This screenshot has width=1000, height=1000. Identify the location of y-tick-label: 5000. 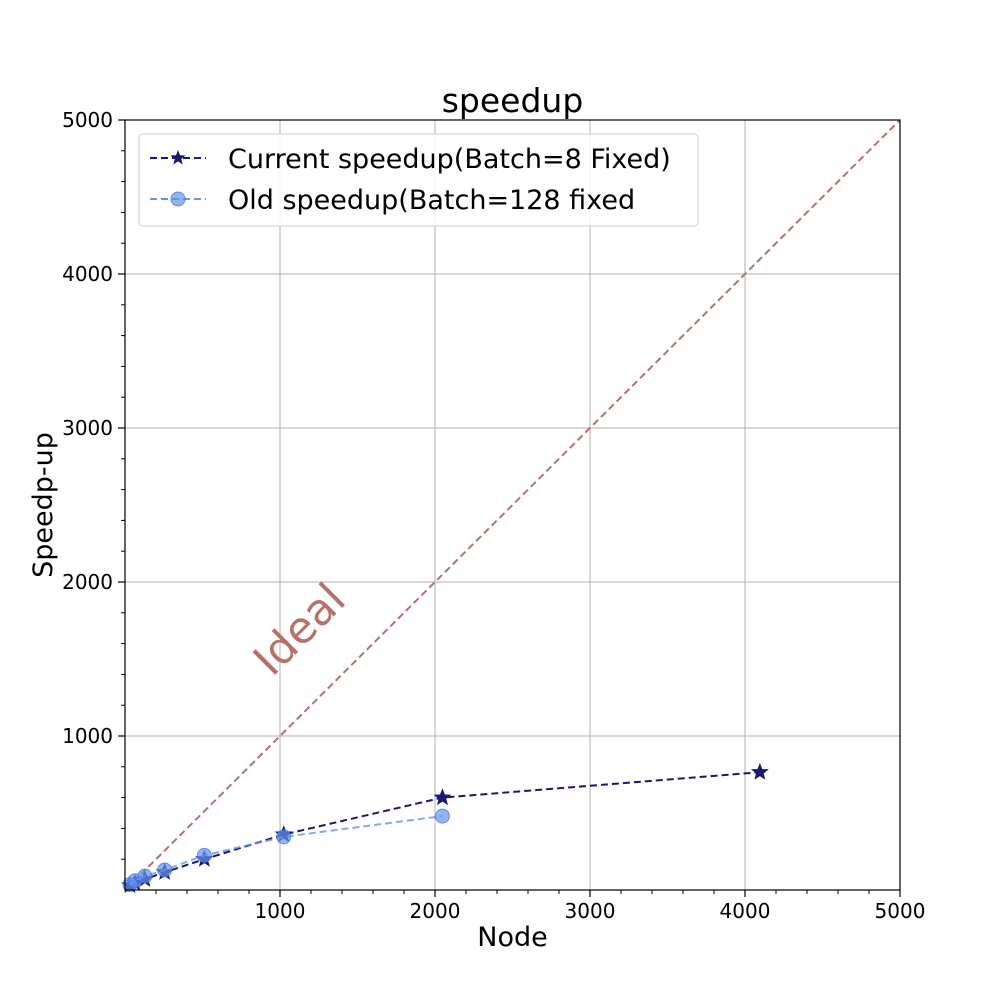
(87, 120).